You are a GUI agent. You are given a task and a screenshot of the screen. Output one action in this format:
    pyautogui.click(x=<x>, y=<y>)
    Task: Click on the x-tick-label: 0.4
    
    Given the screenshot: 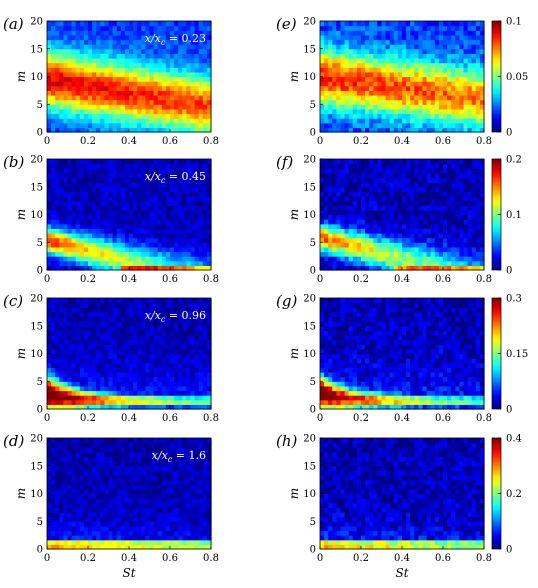 What is the action you would take?
    pyautogui.click(x=402, y=141)
    